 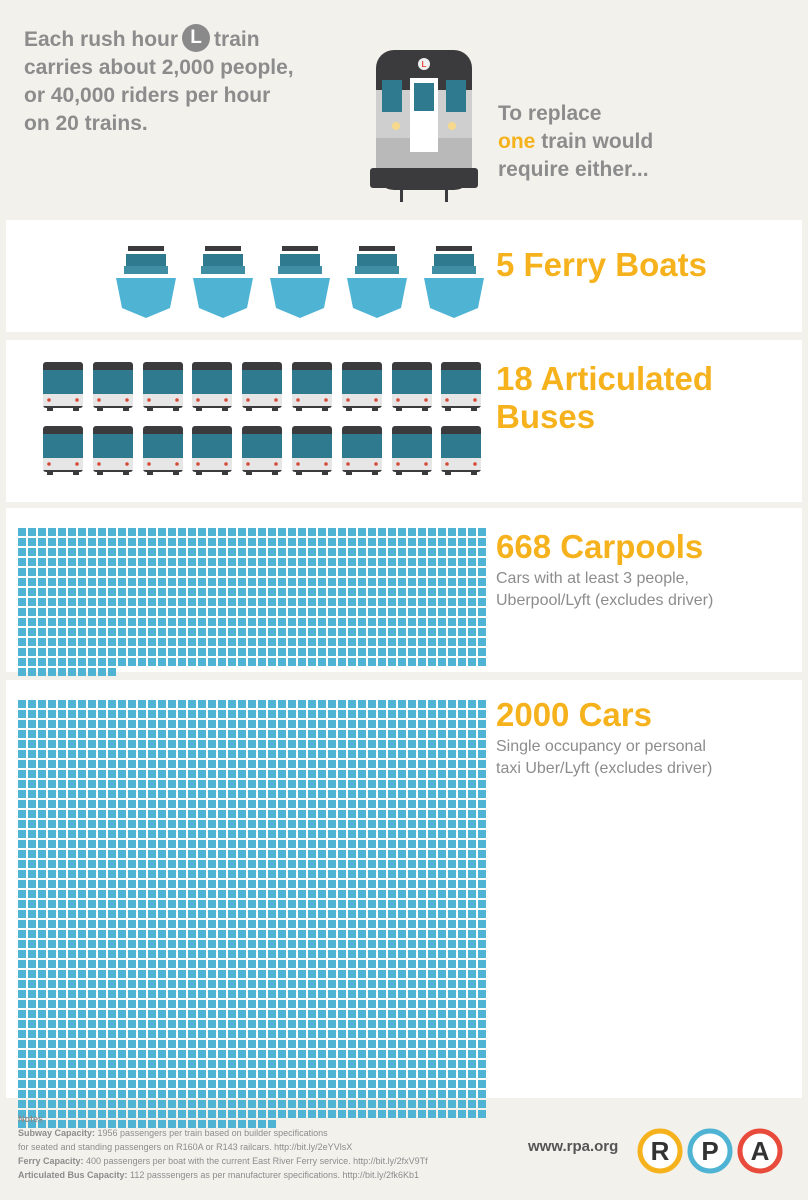 What do you see at coordinates (573, 1146) in the screenshot?
I see `rpa-url-link: www.rpa.org` at bounding box center [573, 1146].